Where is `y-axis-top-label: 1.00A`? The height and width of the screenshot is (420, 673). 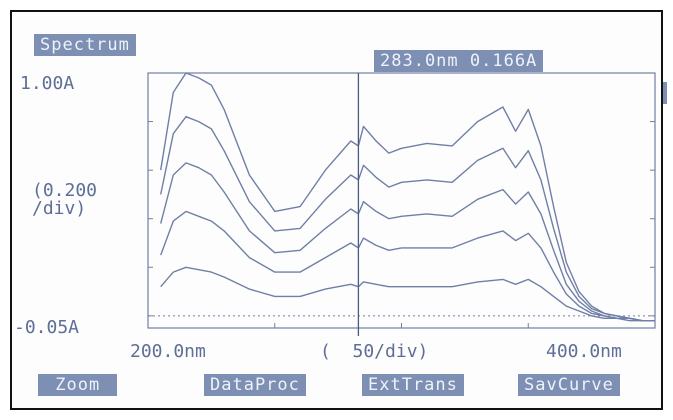
y-axis-top-label: 1.00A is located at coordinates (47, 83).